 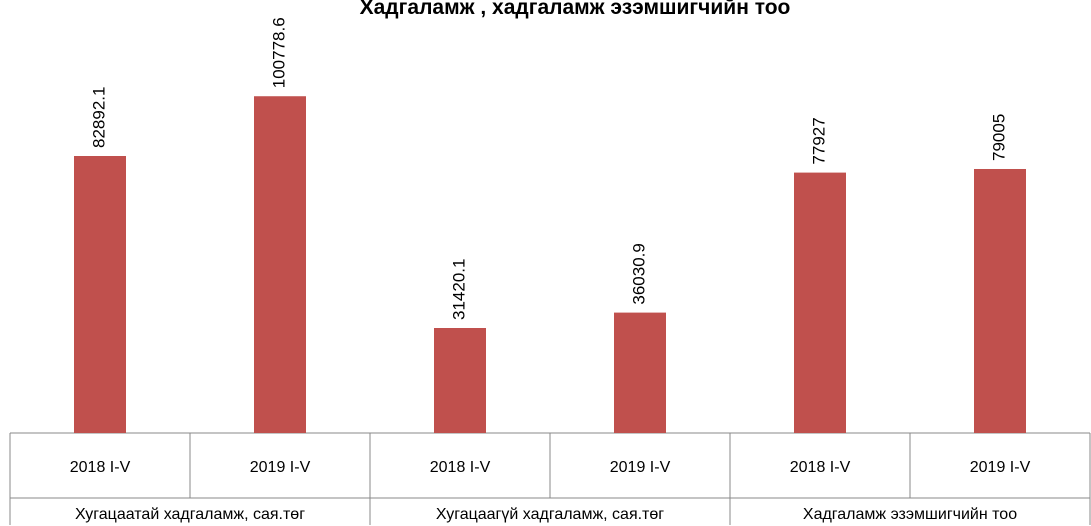 What do you see at coordinates (575, 9) in the screenshot?
I see `chart-title: Хадгаламж , хадгаламж эзэмшигчийн тоо` at bounding box center [575, 9].